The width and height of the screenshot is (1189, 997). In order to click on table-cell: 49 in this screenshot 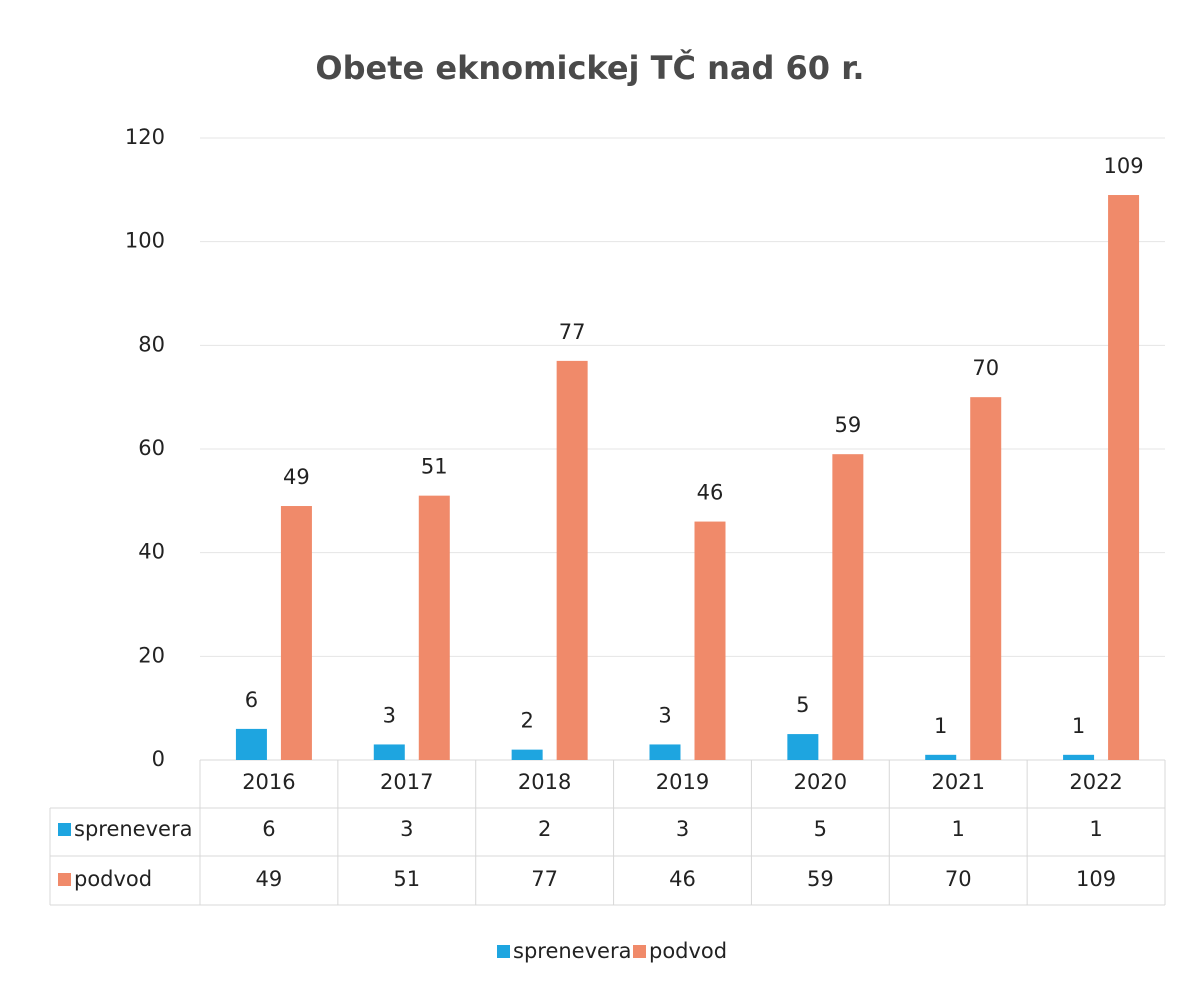, I will do `click(269, 879)`.